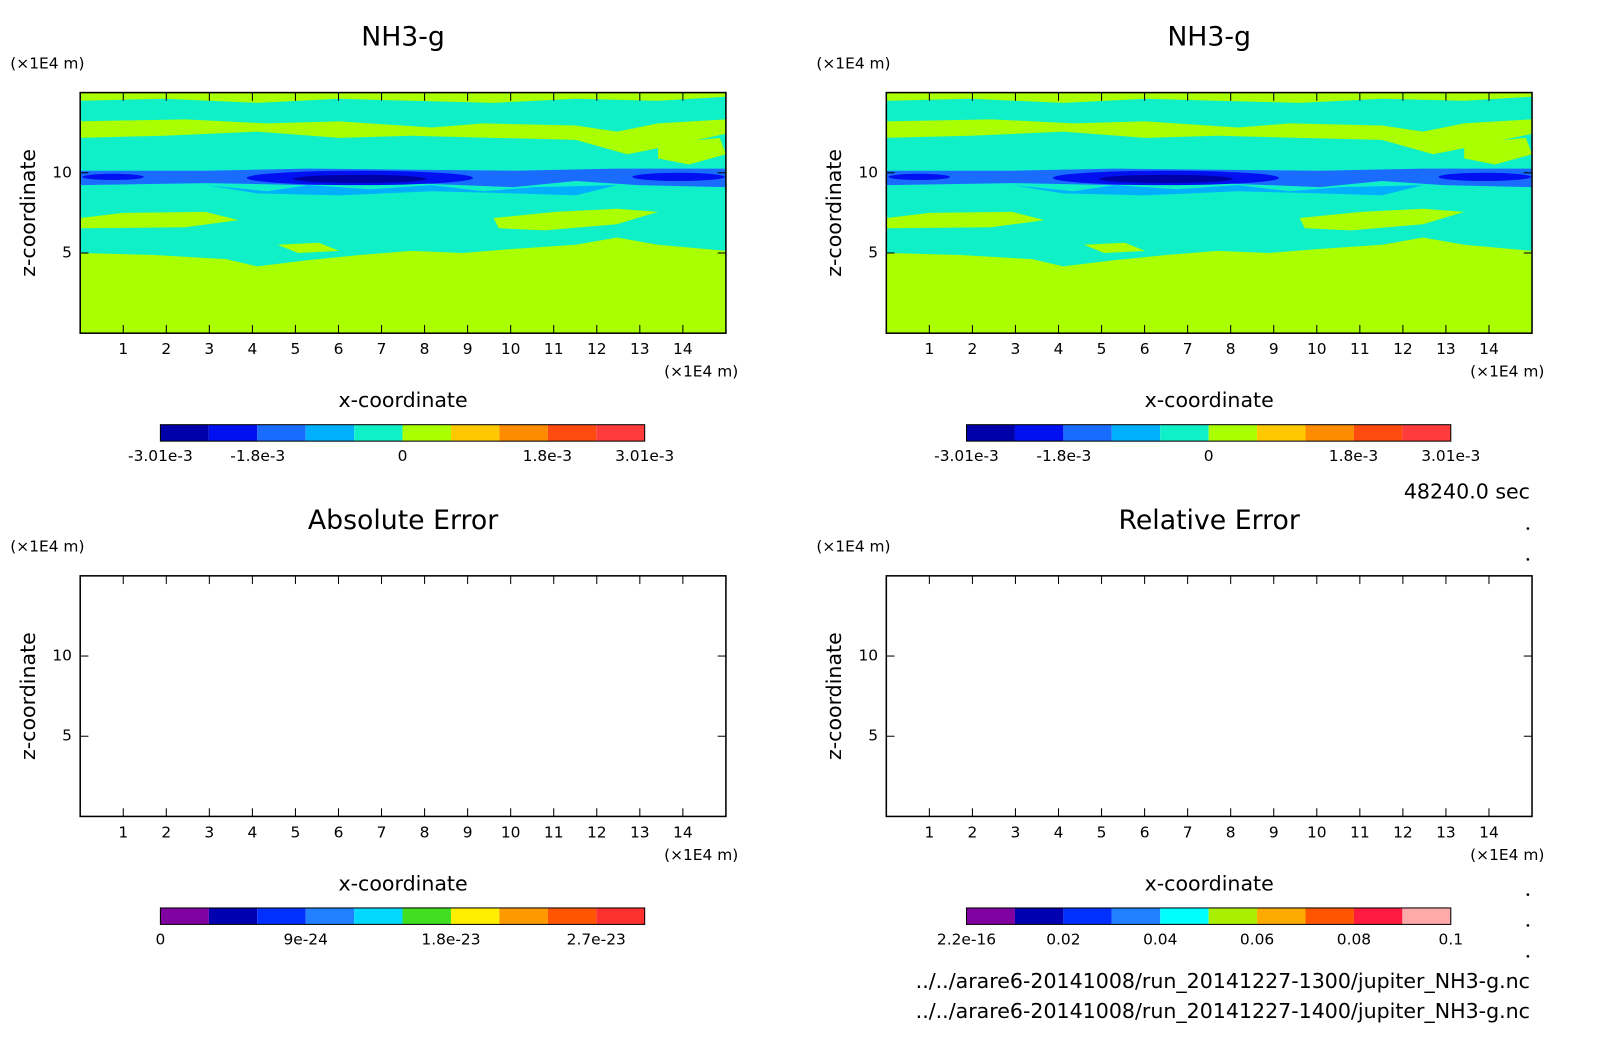 Image resolution: width=1604 pixels, height=1058 pixels. Describe the element at coordinates (1257, 939) in the screenshot. I see `colorbar-tick-label: 0.06` at that location.